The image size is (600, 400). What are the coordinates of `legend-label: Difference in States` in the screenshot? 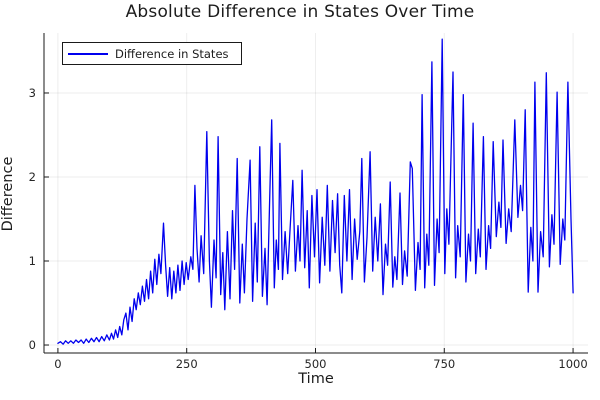 It's located at (172, 53).